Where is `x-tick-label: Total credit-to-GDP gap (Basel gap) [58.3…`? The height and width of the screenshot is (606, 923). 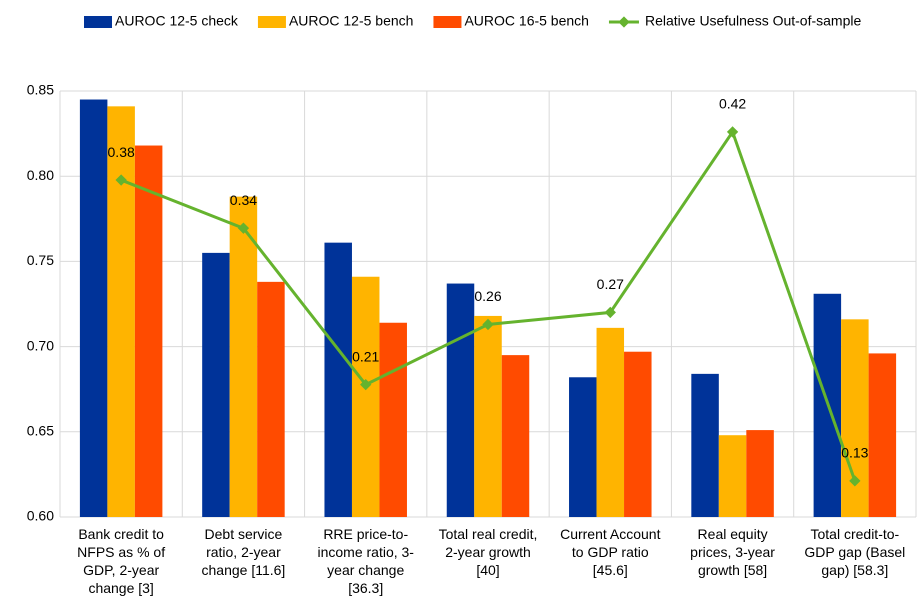
x-tick-label: Total credit-to-GDP gap (Basel gap) [58.3… is located at coordinates (854, 552).